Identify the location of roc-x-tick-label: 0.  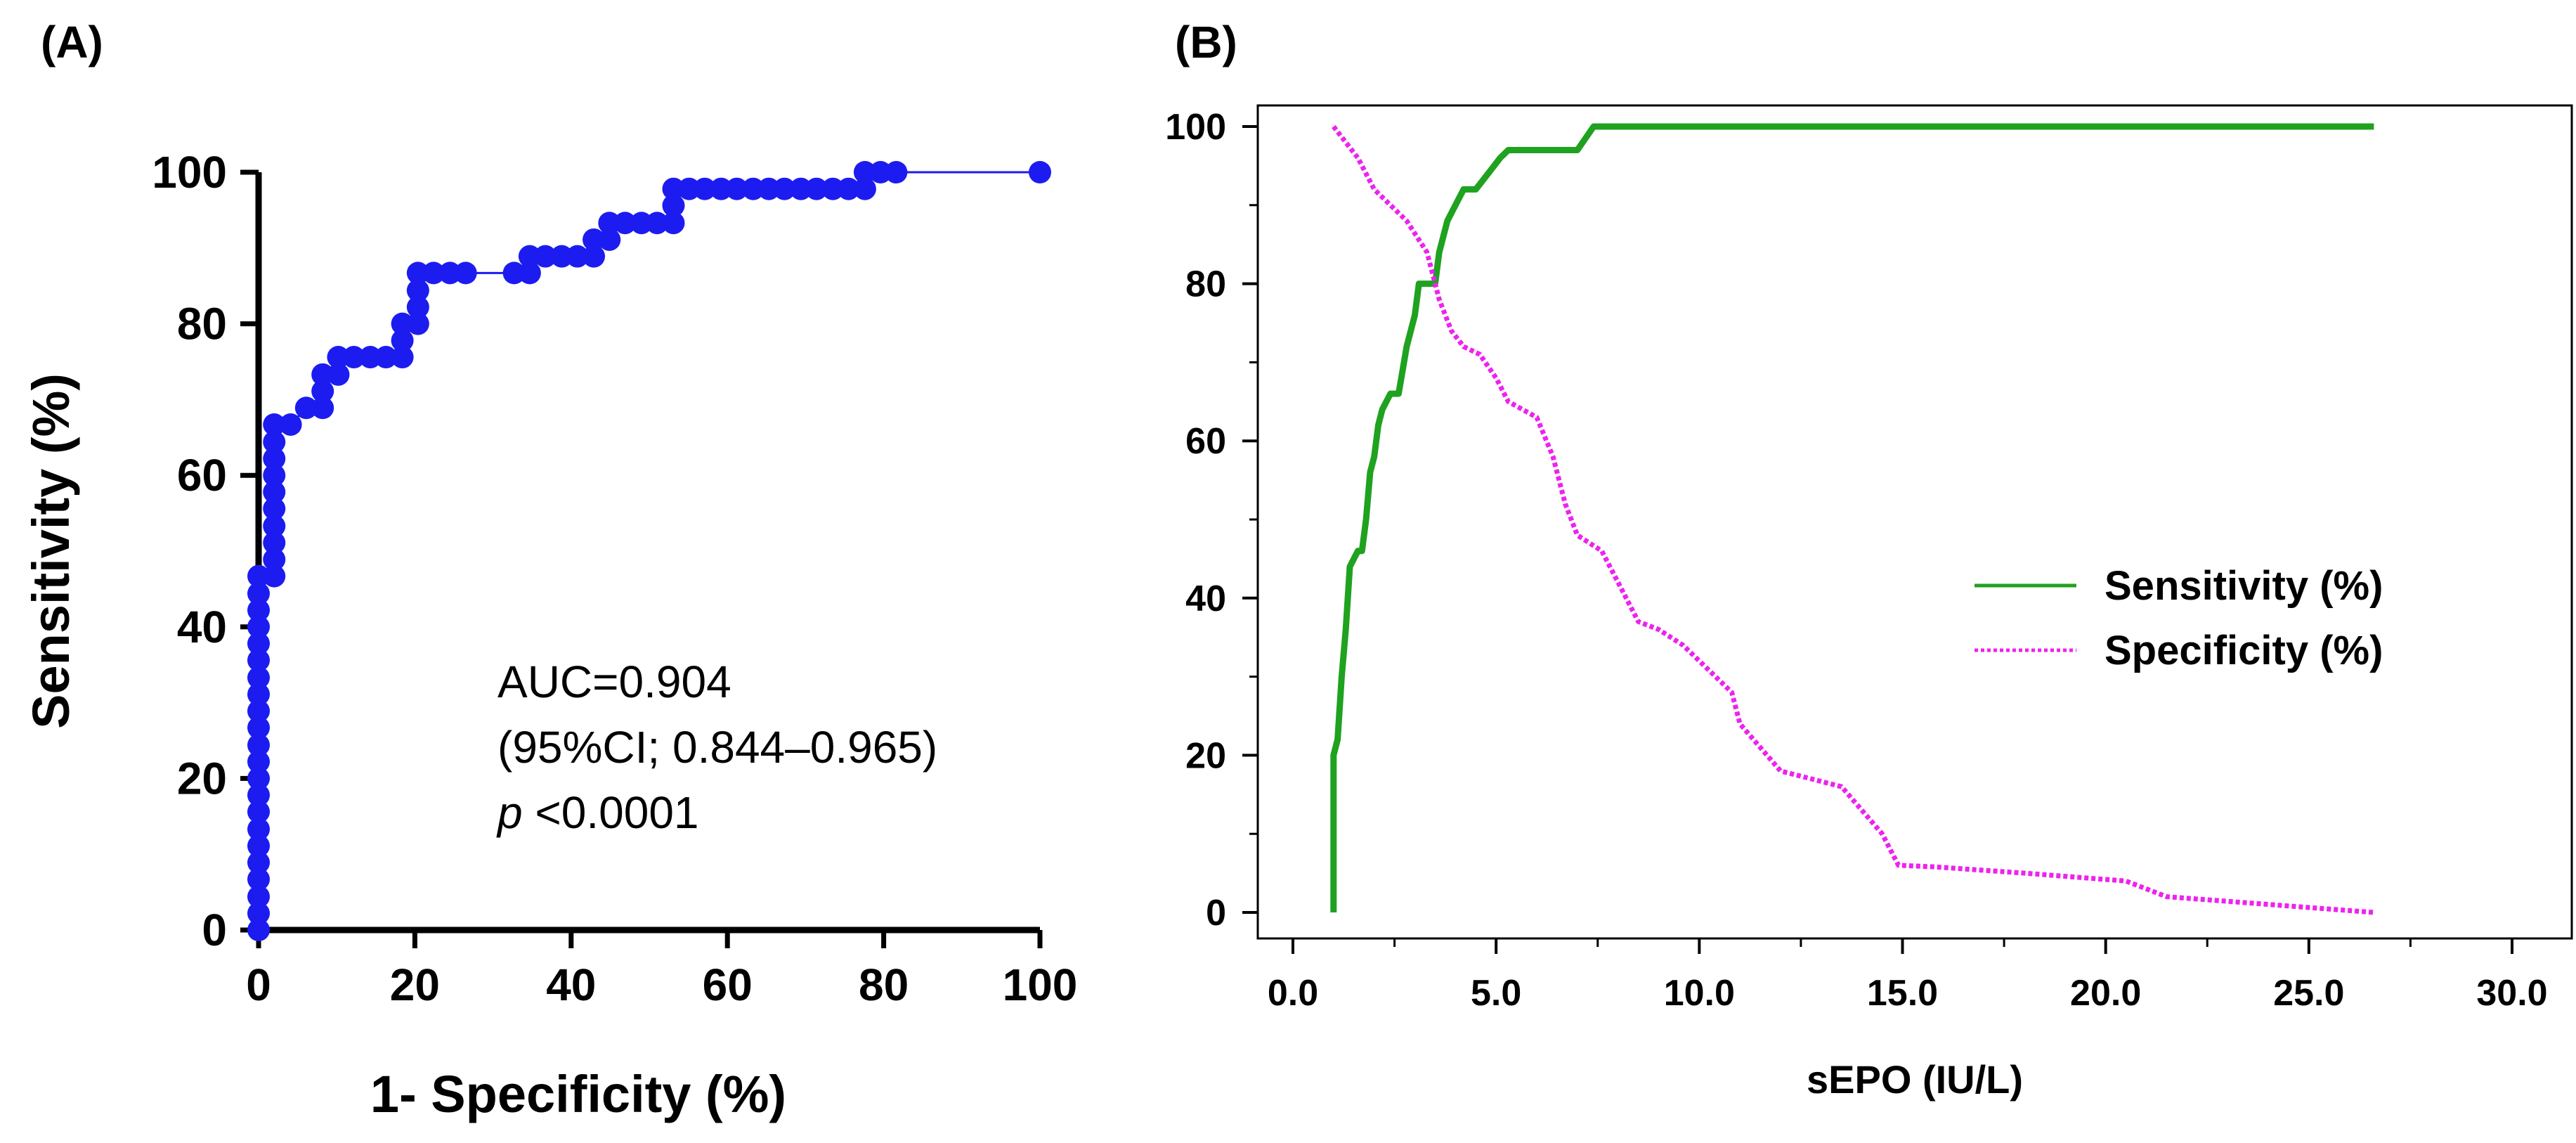
(258, 985).